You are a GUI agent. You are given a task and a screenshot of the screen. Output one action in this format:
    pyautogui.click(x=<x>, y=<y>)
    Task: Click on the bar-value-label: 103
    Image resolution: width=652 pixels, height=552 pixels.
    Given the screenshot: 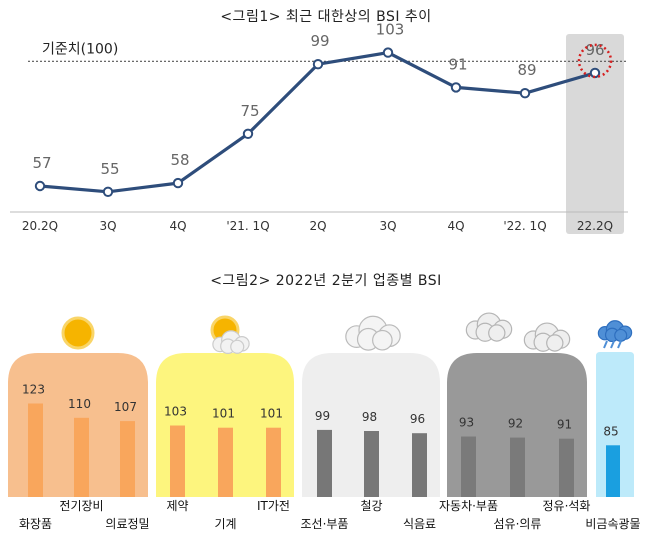 What is the action you would take?
    pyautogui.click(x=175, y=412)
    